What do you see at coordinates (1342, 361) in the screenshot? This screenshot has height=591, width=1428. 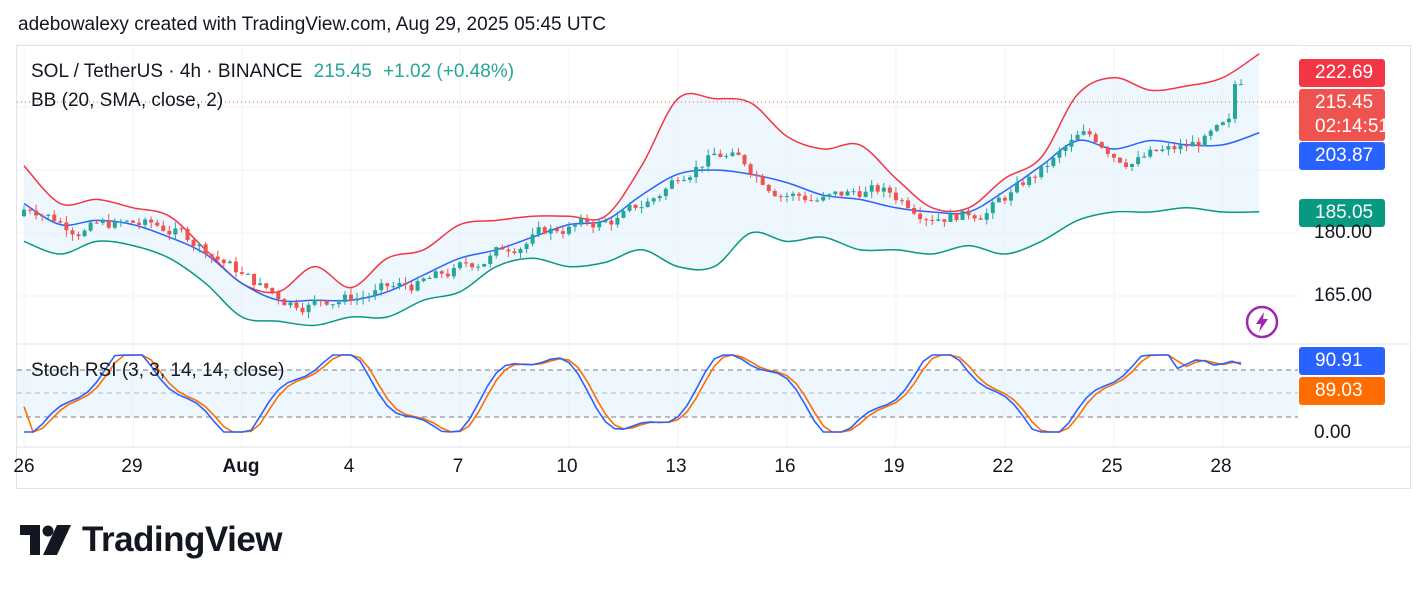 I see `stoch-k-tag: 90.91` at bounding box center [1342, 361].